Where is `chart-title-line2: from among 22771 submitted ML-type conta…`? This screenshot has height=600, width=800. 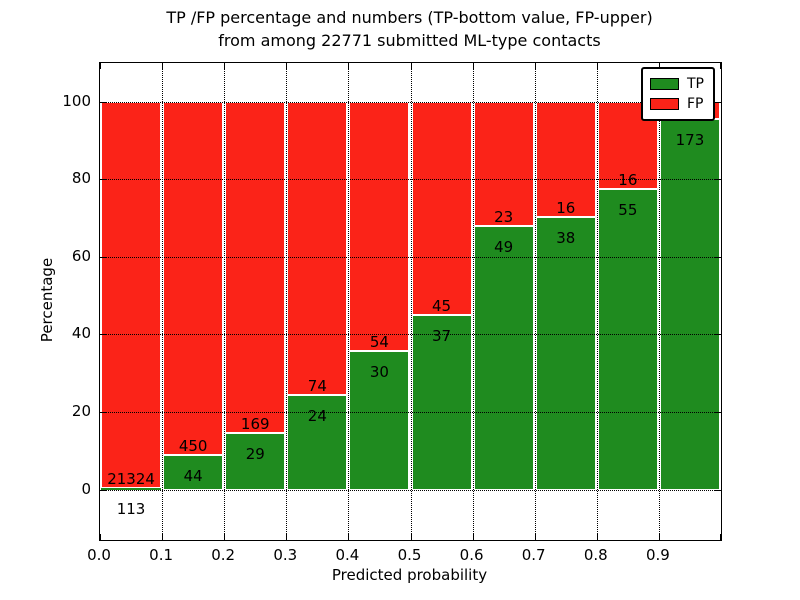 chart-title-line2: from among 22771 submitted ML-type conta… is located at coordinates (409, 40).